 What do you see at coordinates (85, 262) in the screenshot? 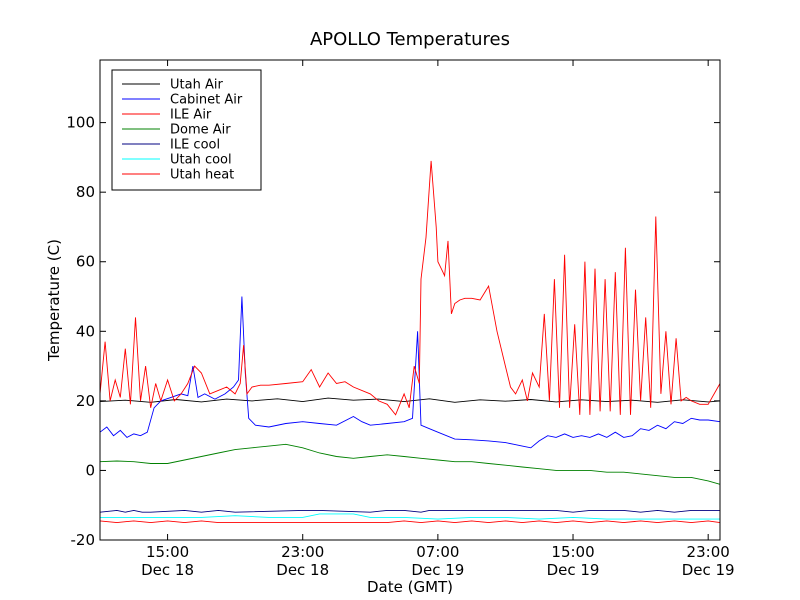
I see `y-tick-label: 60` at bounding box center [85, 262].